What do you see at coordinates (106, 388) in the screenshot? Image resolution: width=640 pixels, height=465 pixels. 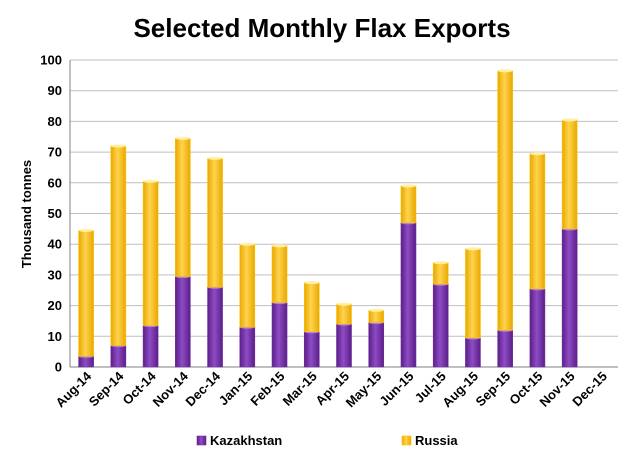 I see `x-tick-label: Sep-14` at bounding box center [106, 388].